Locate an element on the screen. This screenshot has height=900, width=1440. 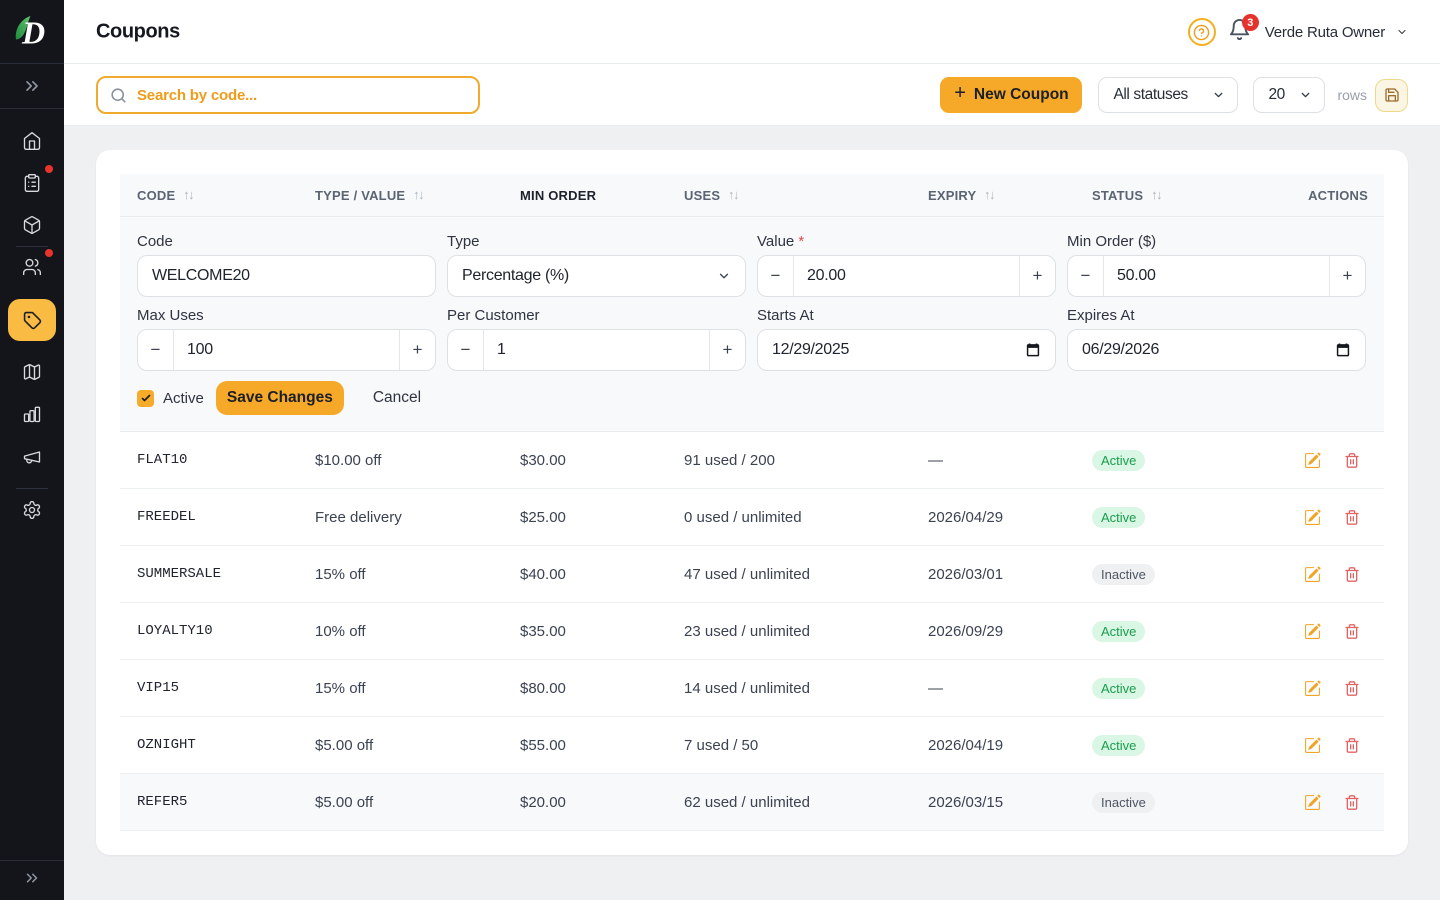
svg-text: D is located at coordinates (33, 33).